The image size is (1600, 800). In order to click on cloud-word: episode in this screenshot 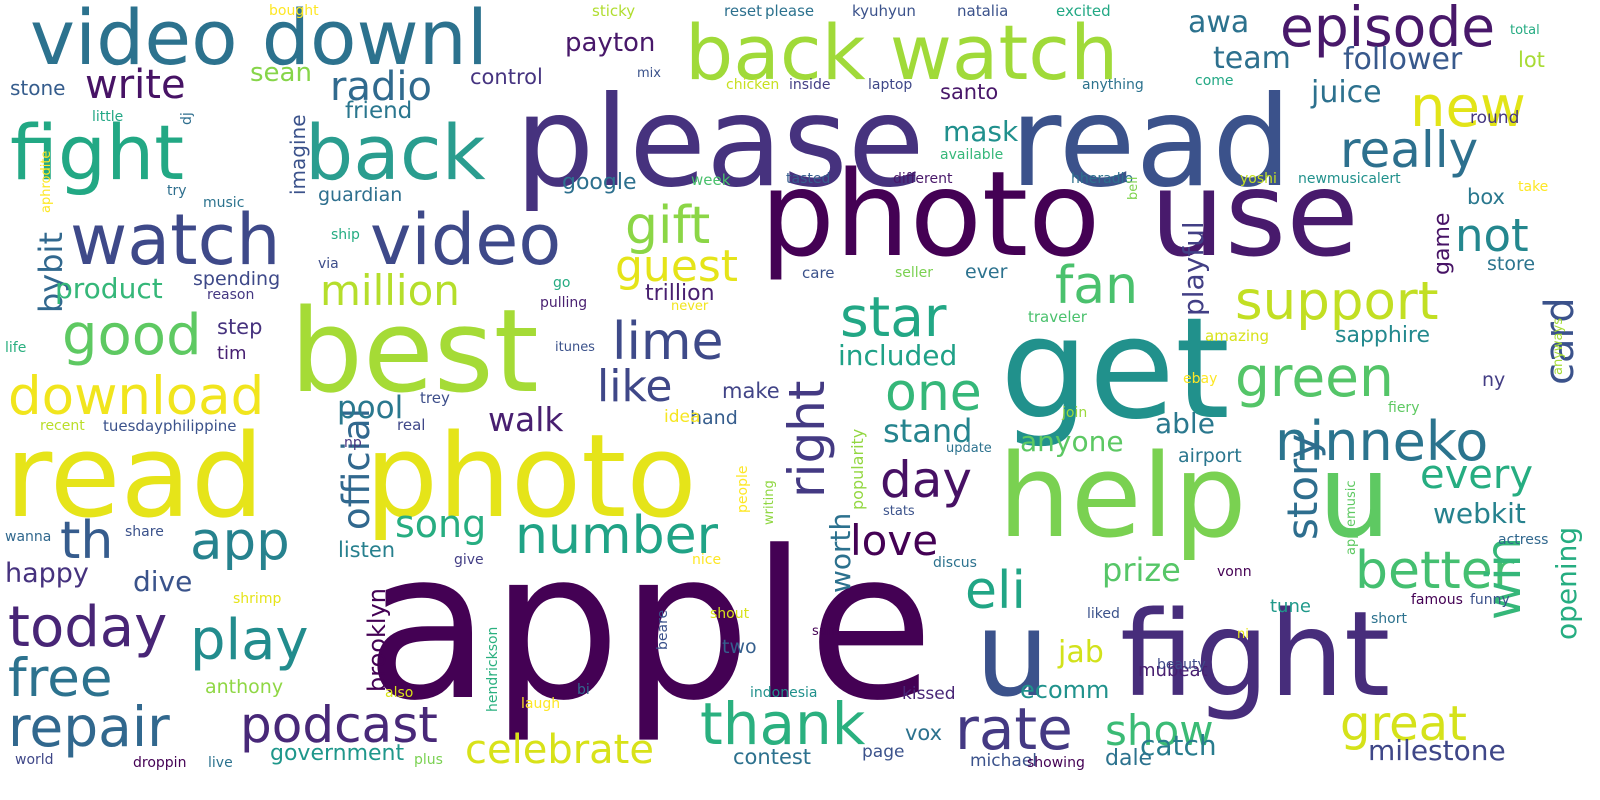, I will do `click(1388, 29)`.